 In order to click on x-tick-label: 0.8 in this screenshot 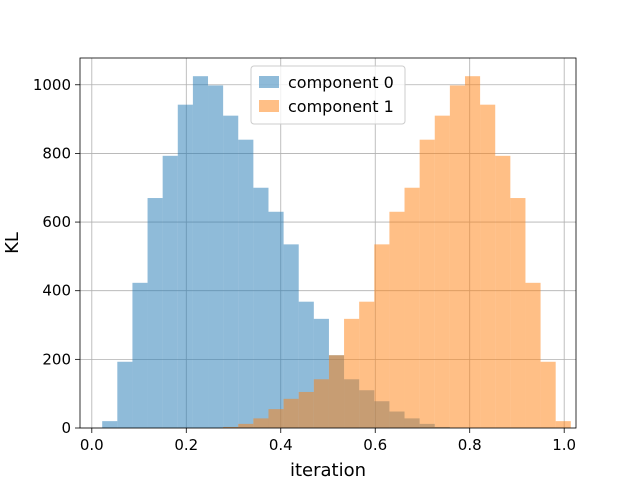, I will do `click(470, 445)`.